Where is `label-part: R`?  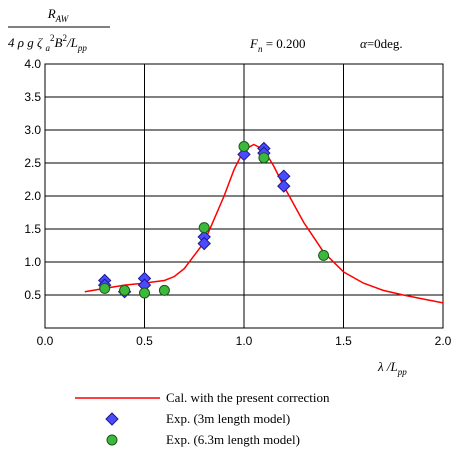 label-part: R is located at coordinates (51, 13).